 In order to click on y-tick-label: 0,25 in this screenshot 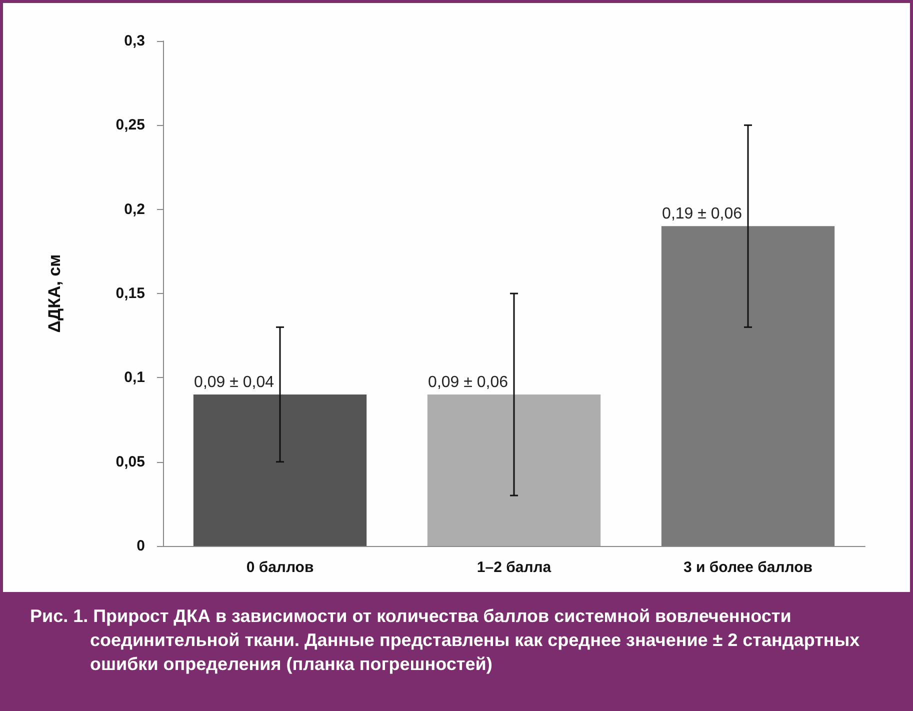, I will do `click(130, 125)`.